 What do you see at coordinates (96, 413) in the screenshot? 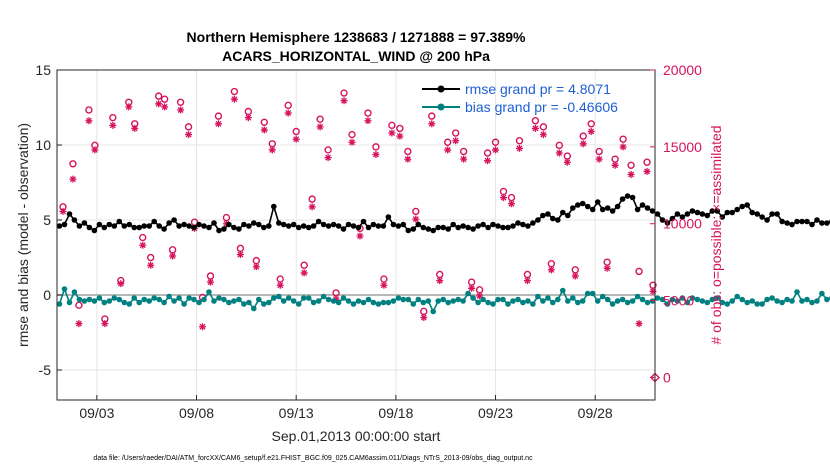
I see `x-tick-label: 09/03` at bounding box center [96, 413].